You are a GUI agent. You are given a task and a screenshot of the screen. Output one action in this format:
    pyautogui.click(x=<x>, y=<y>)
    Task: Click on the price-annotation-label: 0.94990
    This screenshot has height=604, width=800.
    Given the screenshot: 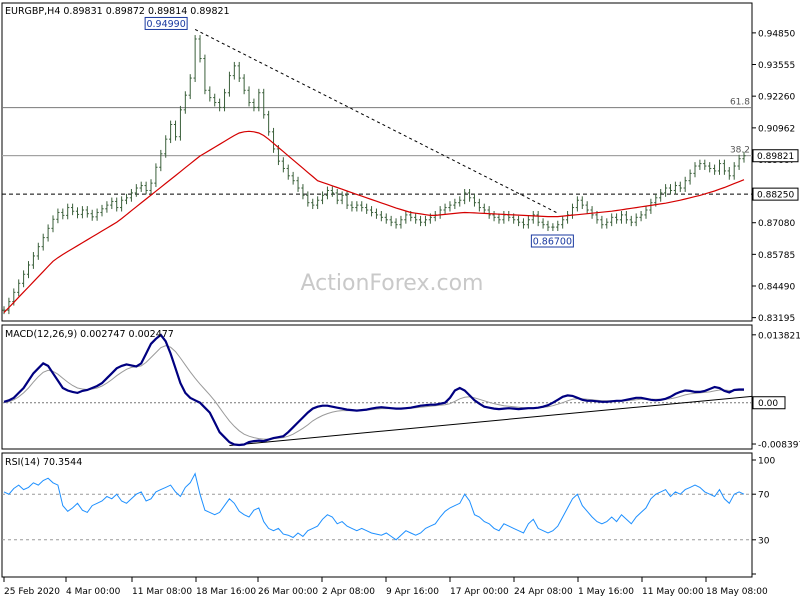 What is the action you would take?
    pyautogui.click(x=165, y=24)
    